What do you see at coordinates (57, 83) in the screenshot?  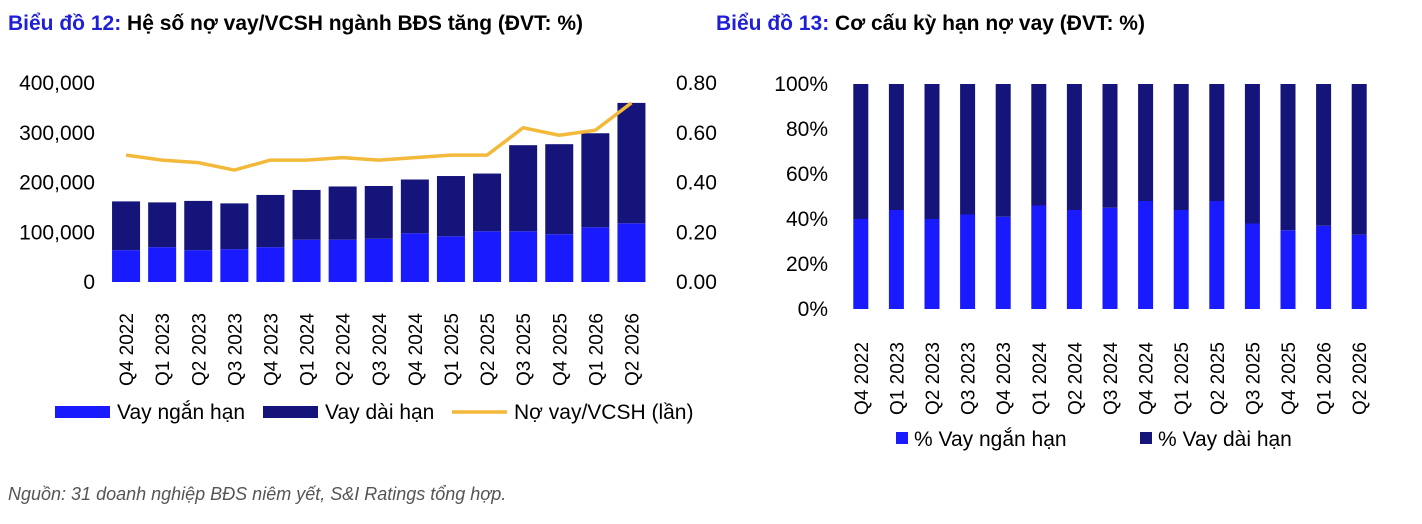 I see `y-left-tick-label: 400,000` at bounding box center [57, 83].